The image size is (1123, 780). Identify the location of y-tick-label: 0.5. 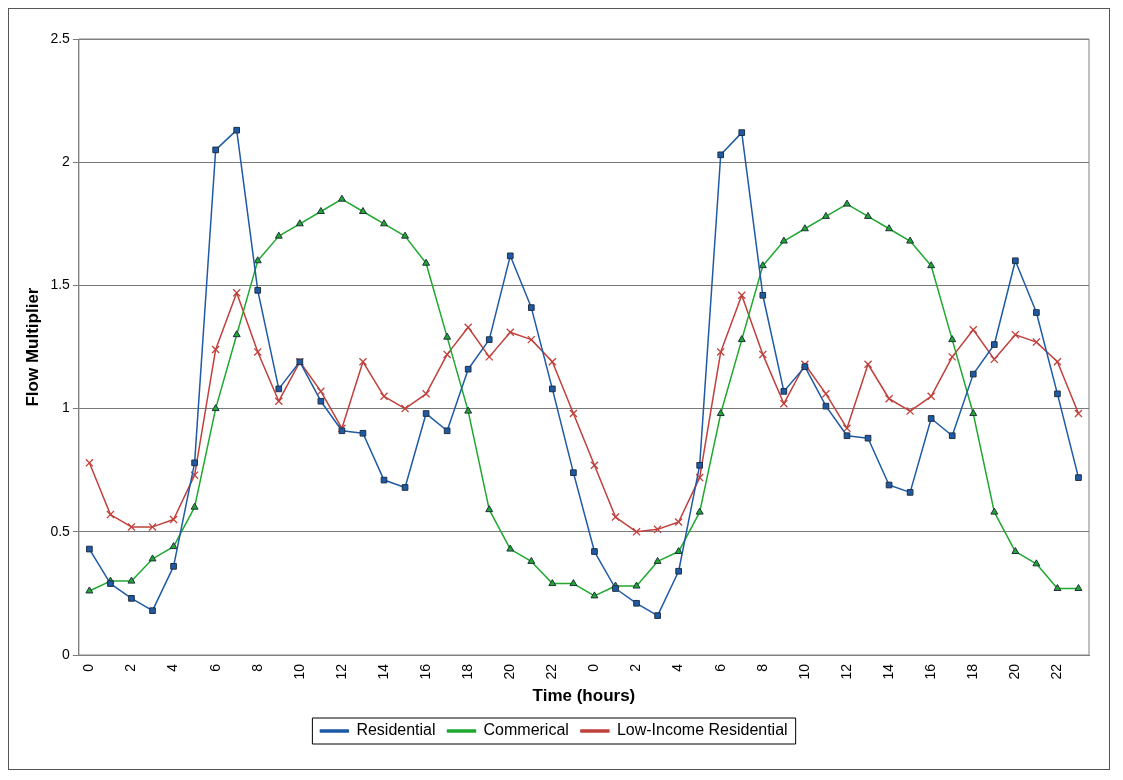
(60, 530).